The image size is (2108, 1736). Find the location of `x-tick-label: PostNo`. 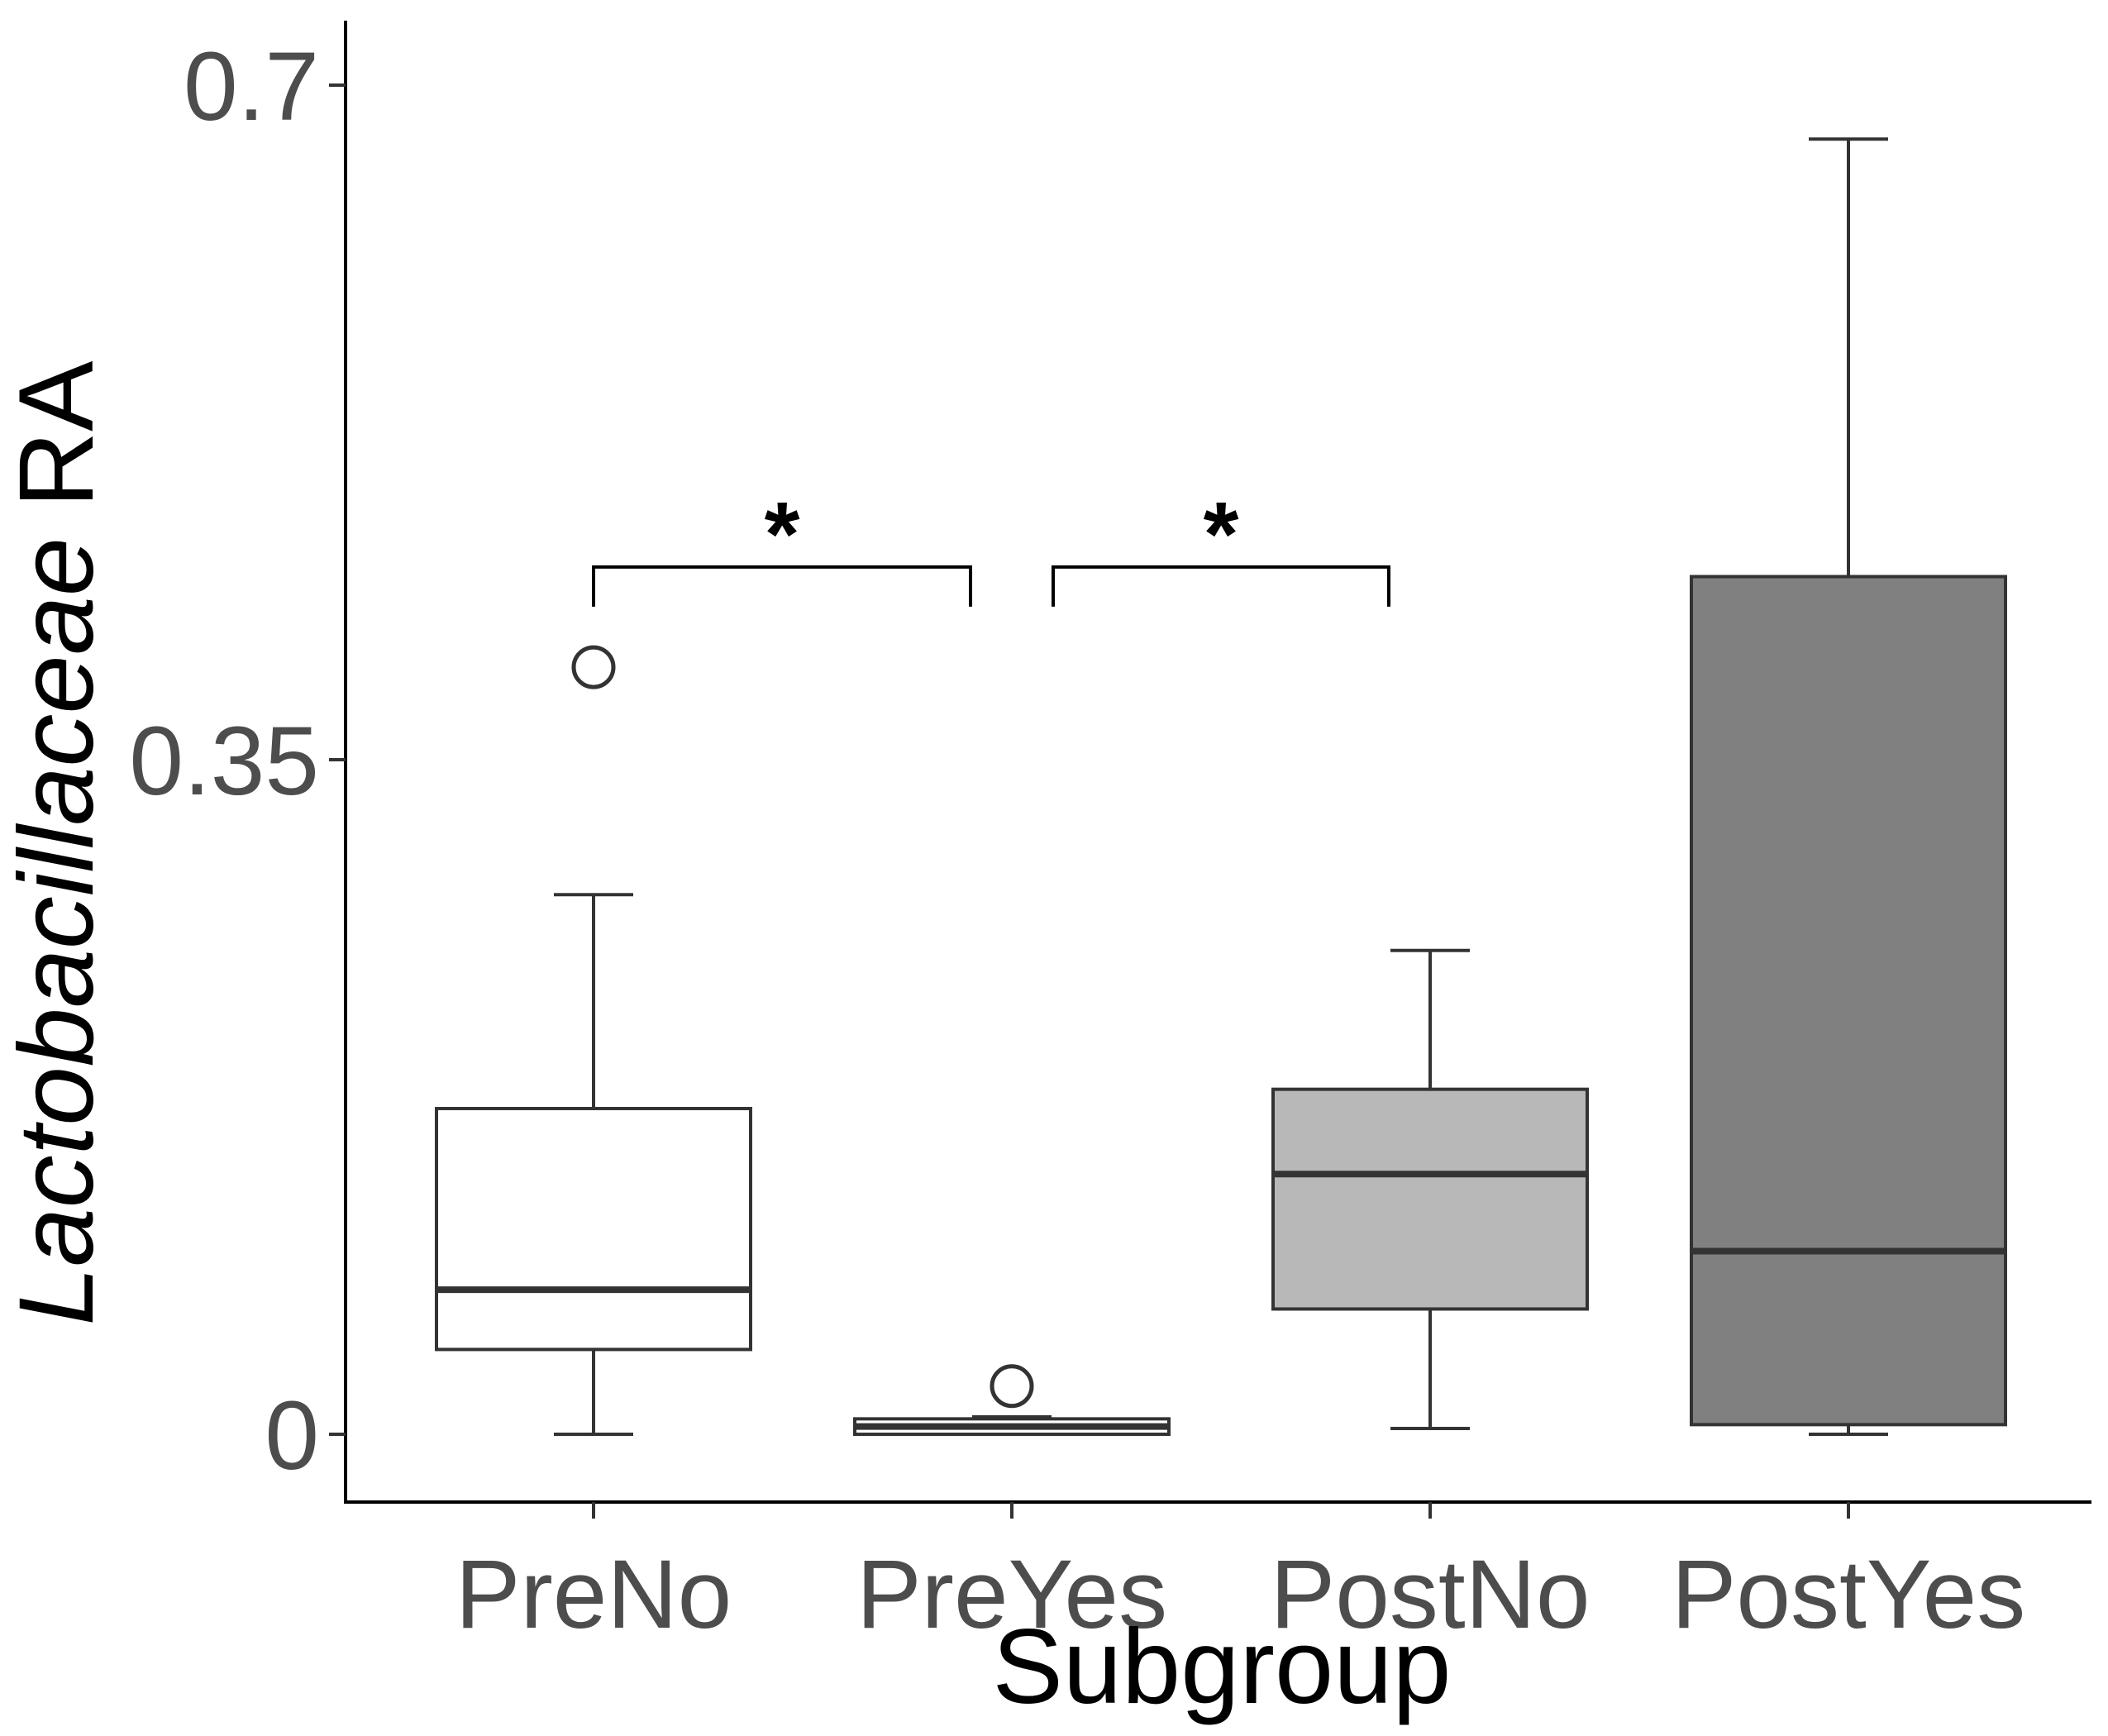

x-tick-label: PostNo is located at coordinates (1431, 1595).